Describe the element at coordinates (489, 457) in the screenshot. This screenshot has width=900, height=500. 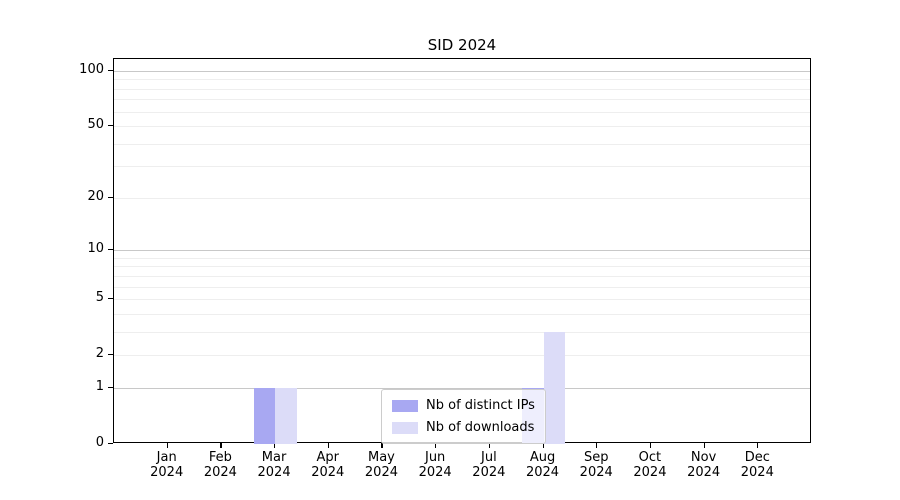
I see `x-tick-month: Jul` at that location.